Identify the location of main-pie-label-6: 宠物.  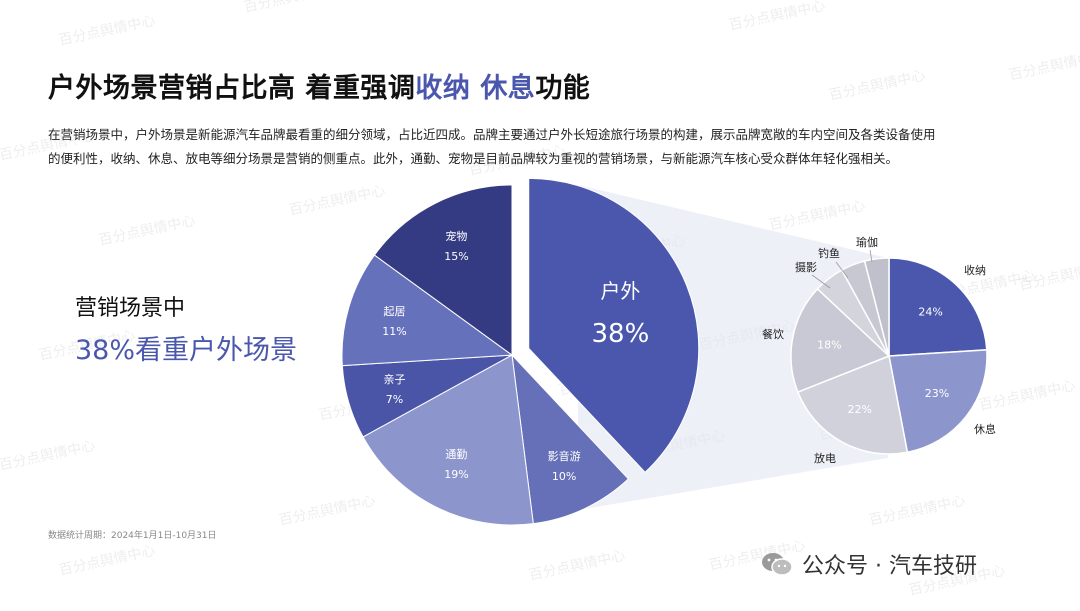
(456, 236).